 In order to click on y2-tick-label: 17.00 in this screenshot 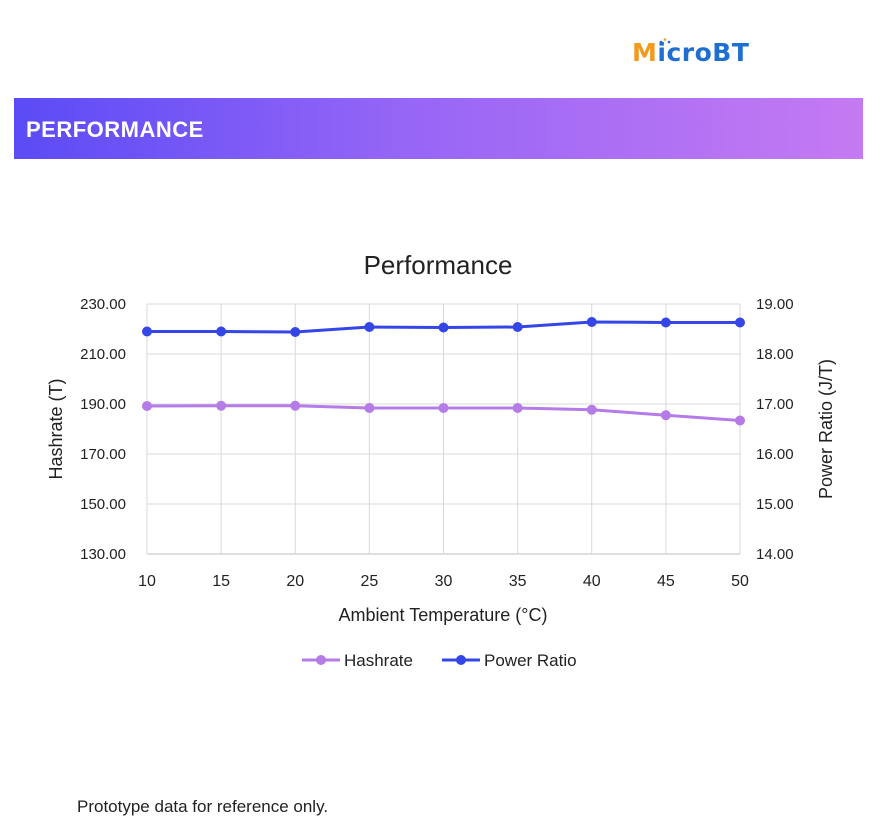, I will do `click(775, 404)`.